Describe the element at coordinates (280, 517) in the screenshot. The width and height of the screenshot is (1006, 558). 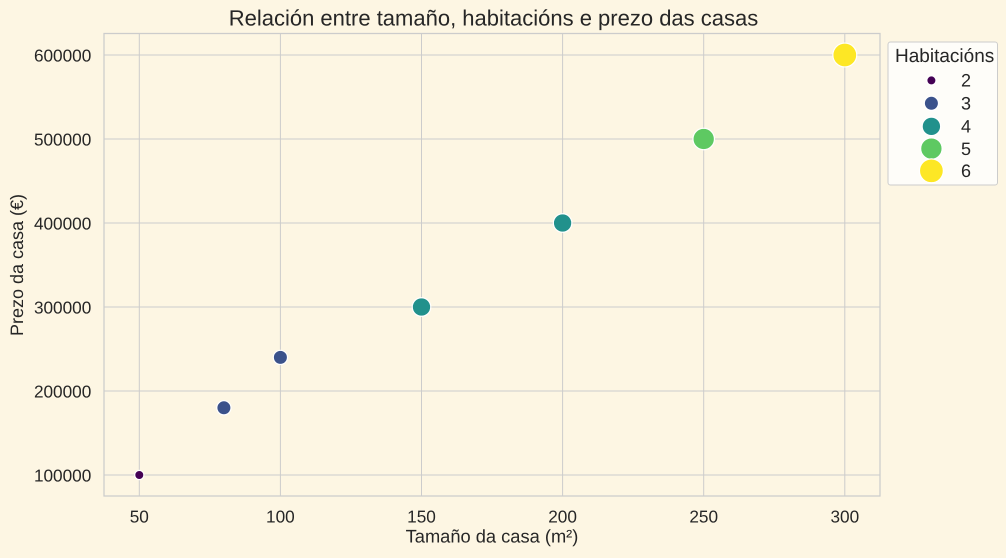
I see `svg-text: 100` at that location.